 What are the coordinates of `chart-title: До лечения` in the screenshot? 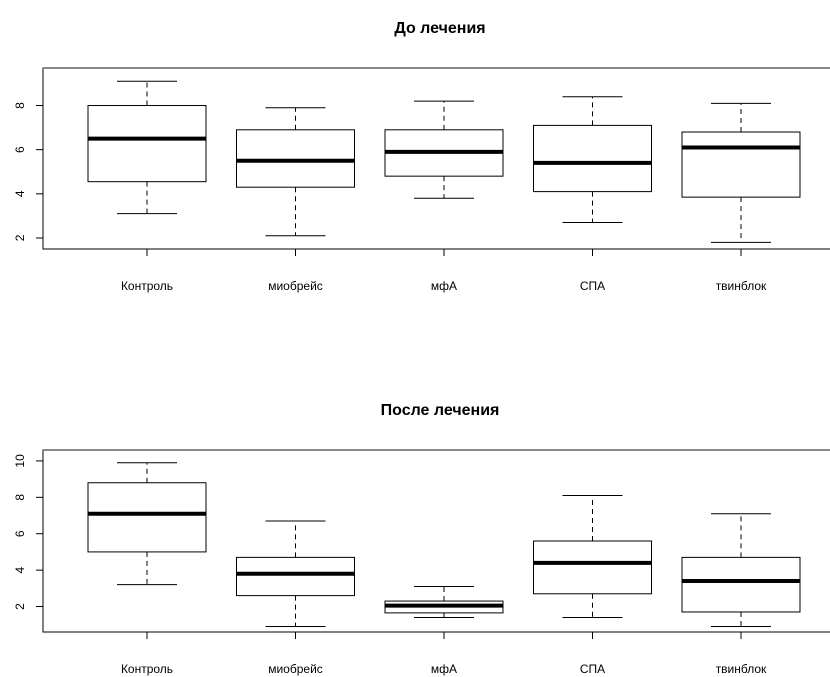 It's located at (439, 28).